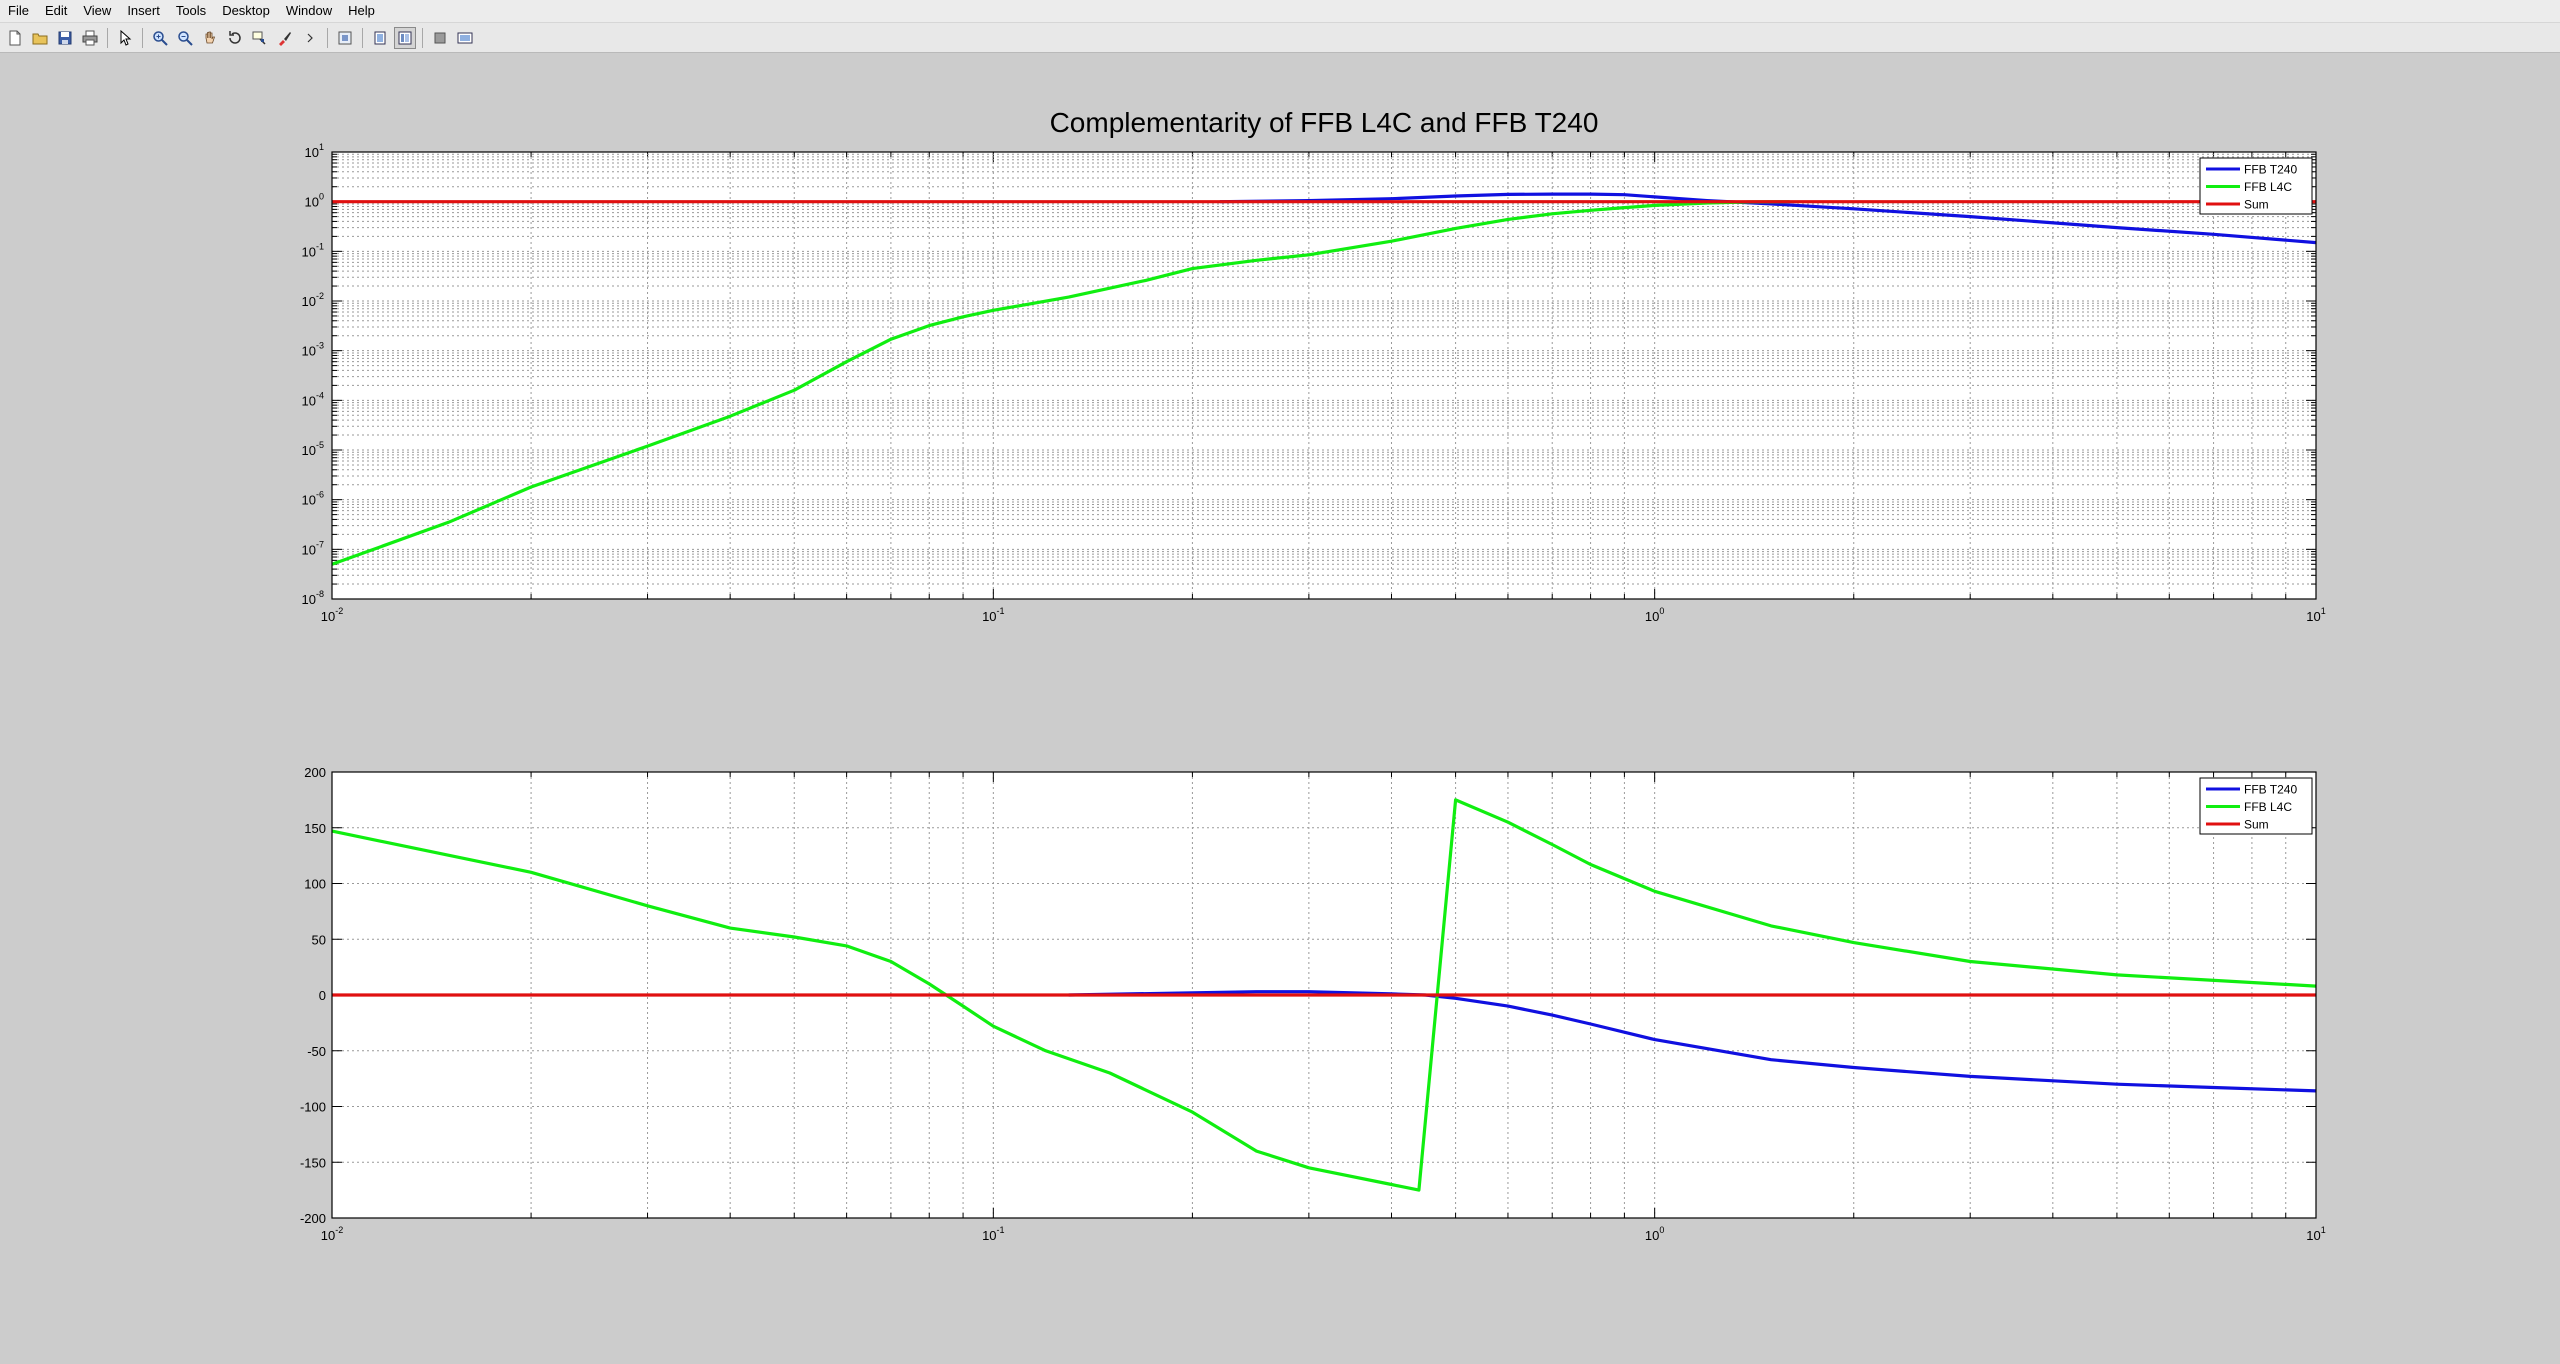 This screenshot has height=1364, width=2560. What do you see at coordinates (285, 38) in the screenshot?
I see `brush-icon` at bounding box center [285, 38].